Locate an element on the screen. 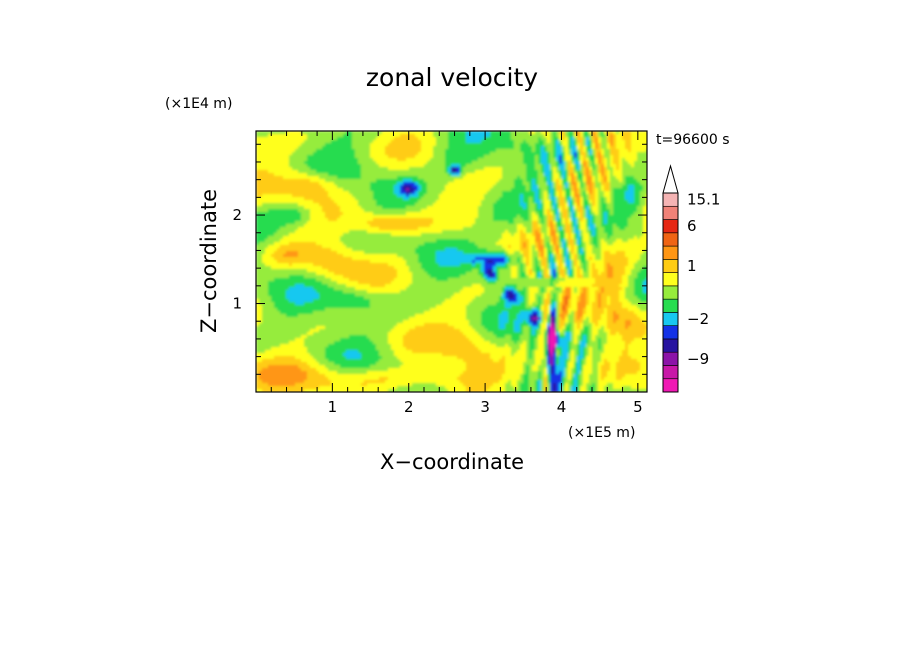 This screenshot has width=904, height=654. x-unit-label: (×1E5 m) is located at coordinates (601, 433).